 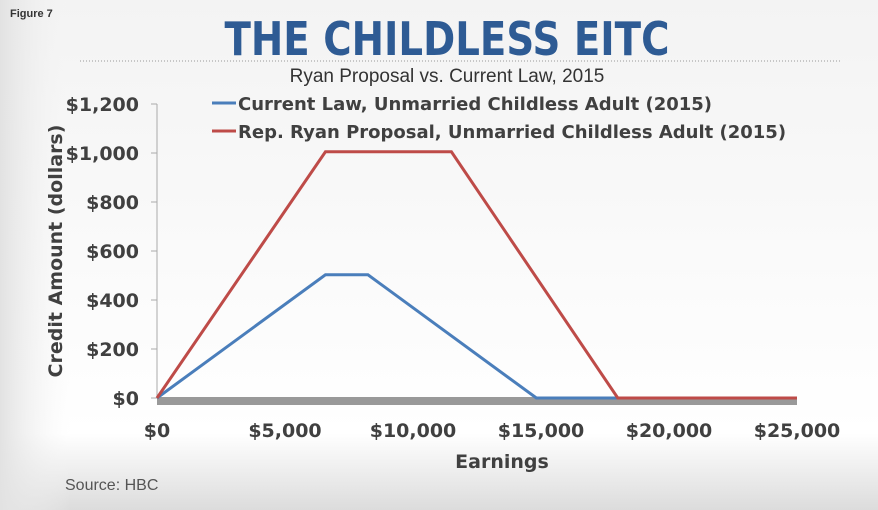 What do you see at coordinates (112, 350) in the screenshot?
I see `y-tick-label: $200` at bounding box center [112, 350].